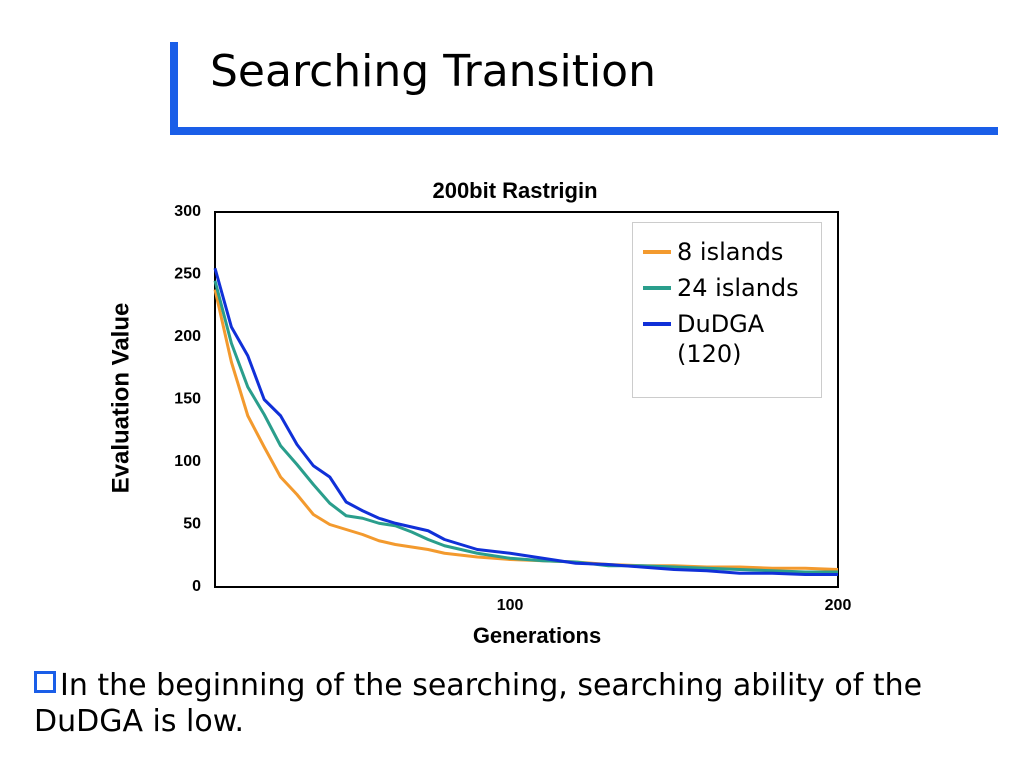  Describe the element at coordinates (537, 635) in the screenshot. I see `x-axis-label: Generations` at that location.